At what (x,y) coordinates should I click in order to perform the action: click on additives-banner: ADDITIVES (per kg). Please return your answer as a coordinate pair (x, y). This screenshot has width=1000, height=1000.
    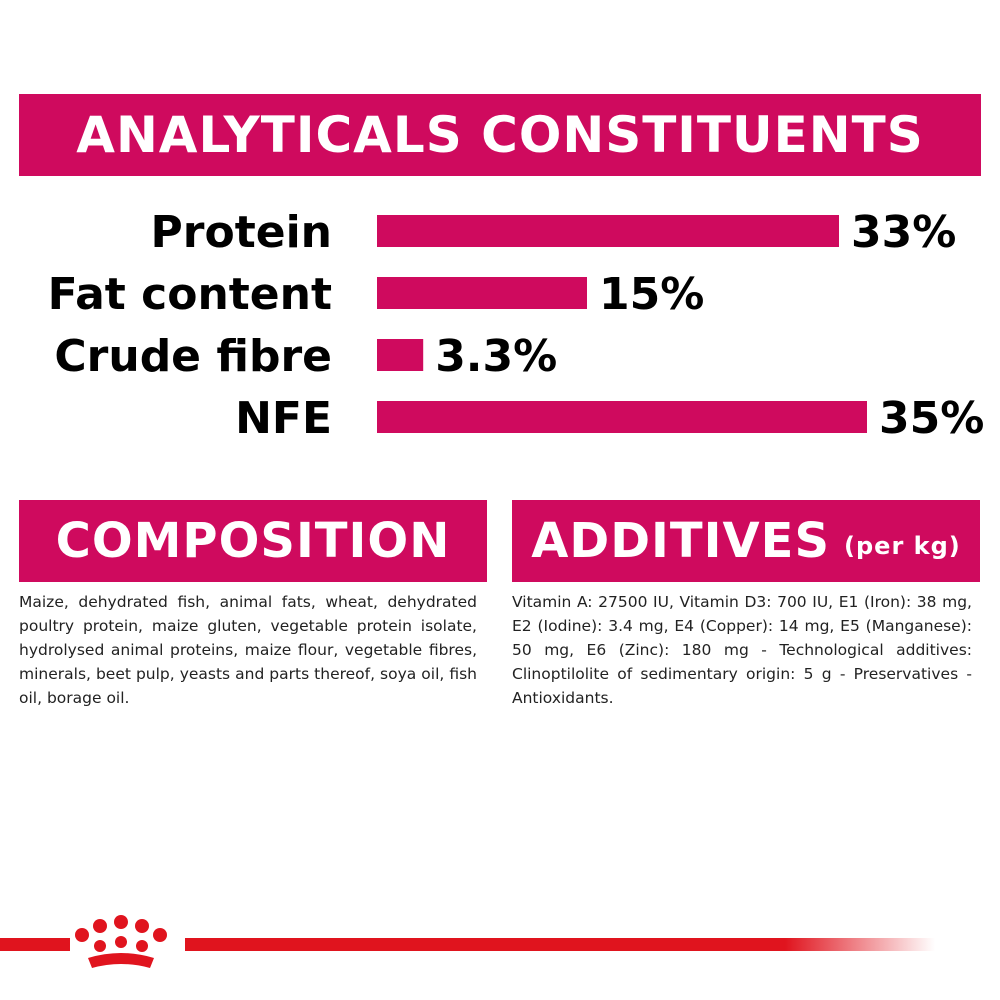
    Looking at the image, I should click on (746, 541).